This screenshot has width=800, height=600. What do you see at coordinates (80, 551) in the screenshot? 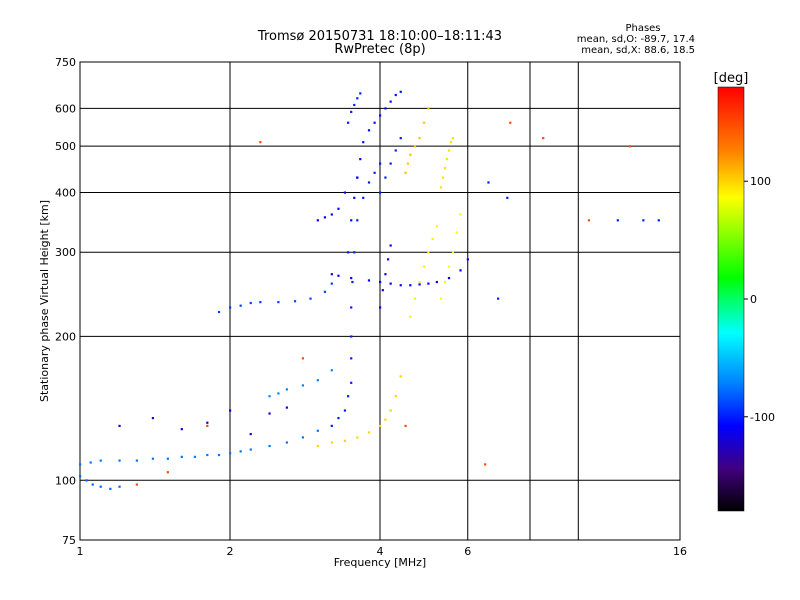
I see `x-tick-label: 1` at bounding box center [80, 551].